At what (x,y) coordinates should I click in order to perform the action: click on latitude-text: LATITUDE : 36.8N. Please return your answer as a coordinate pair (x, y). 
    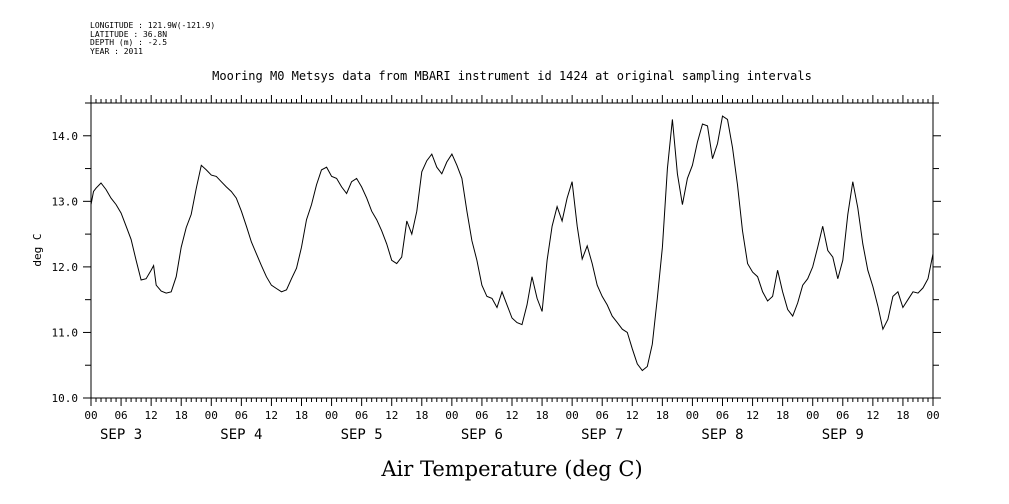
    Looking at the image, I should click on (129, 34).